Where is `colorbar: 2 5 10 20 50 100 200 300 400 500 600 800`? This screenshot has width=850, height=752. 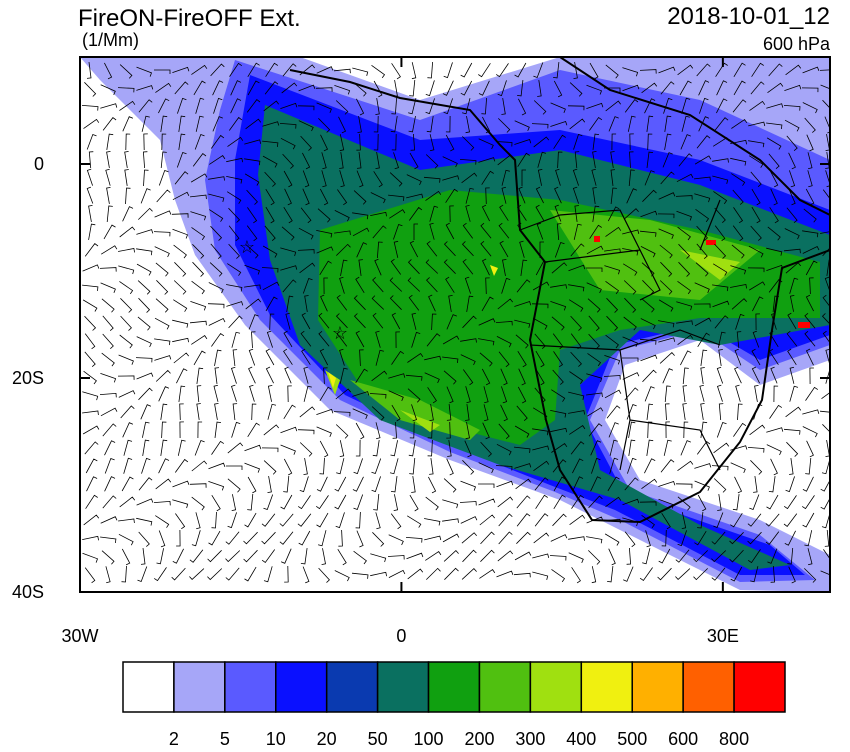
colorbar: 2 5 10 20 50 100 200 300 400 500 600 800 is located at coordinates (454, 705).